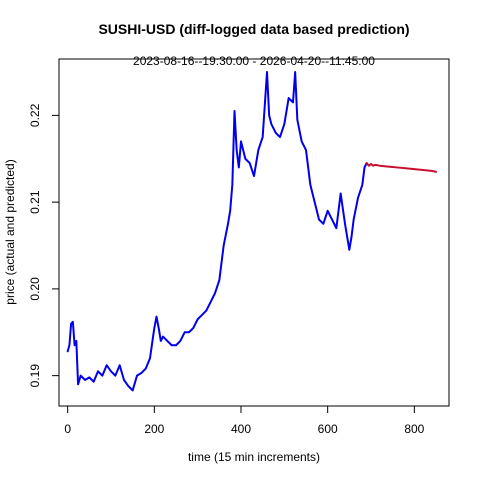 Image resolution: width=480 pixels, height=480 pixels. Describe the element at coordinates (254, 457) in the screenshot. I see `x-axis-label: time (15 min increments)` at that location.